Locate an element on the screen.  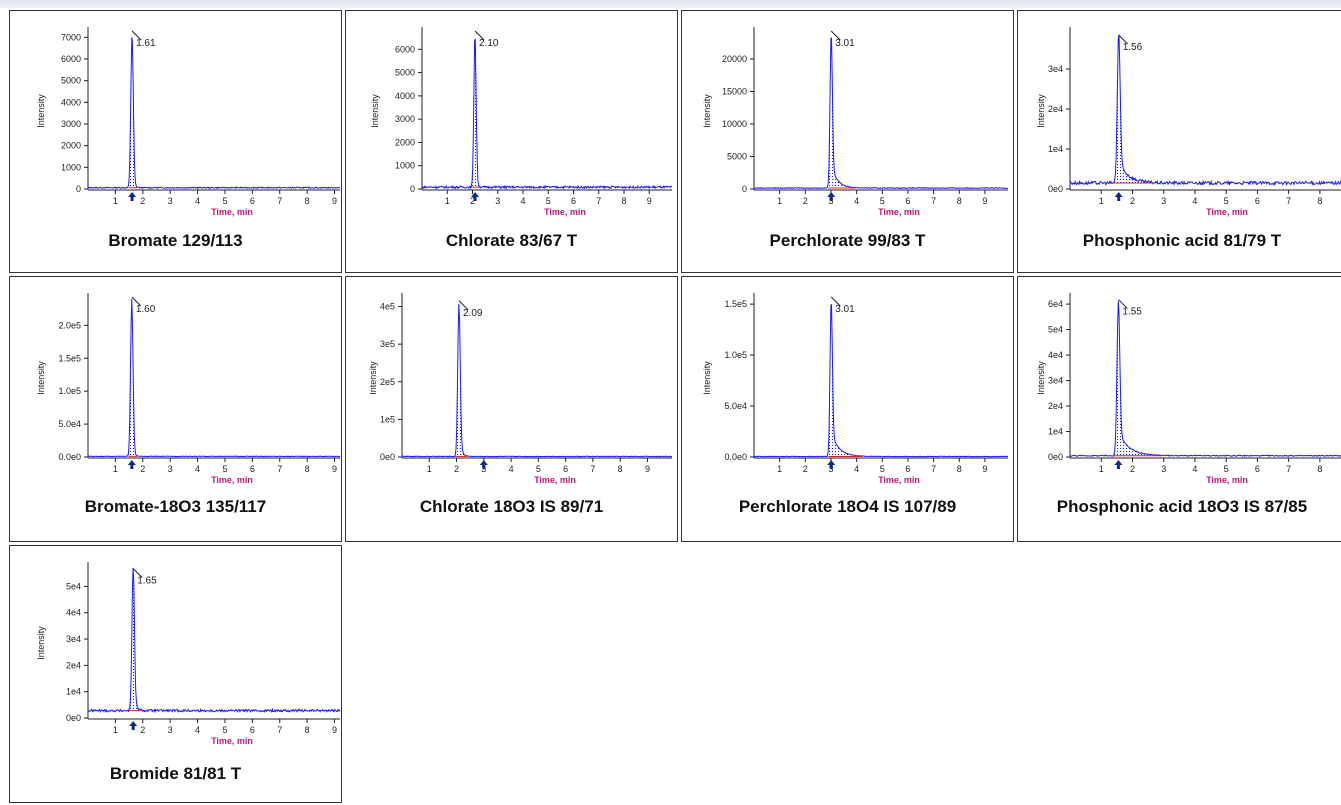
x-tick-label: 5 is located at coordinates (1226, 201).